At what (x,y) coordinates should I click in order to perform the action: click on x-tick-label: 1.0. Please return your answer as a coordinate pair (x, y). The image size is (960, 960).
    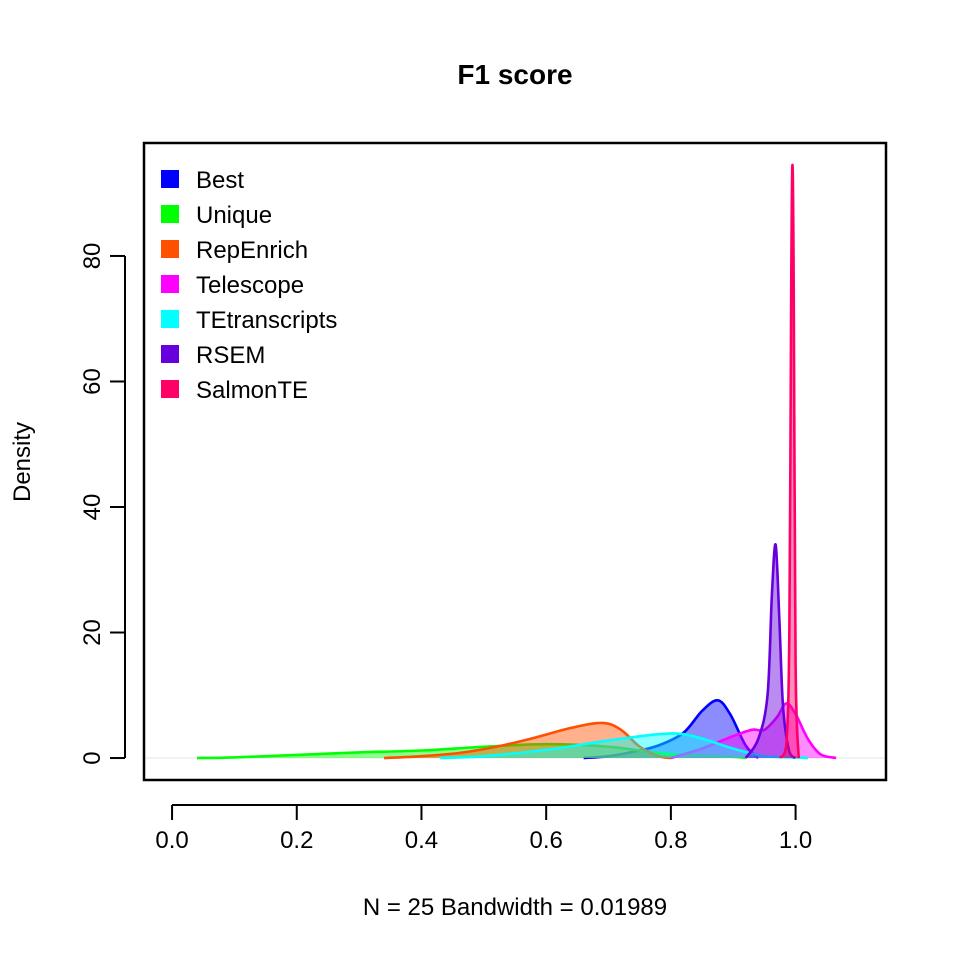
    Looking at the image, I should click on (795, 840).